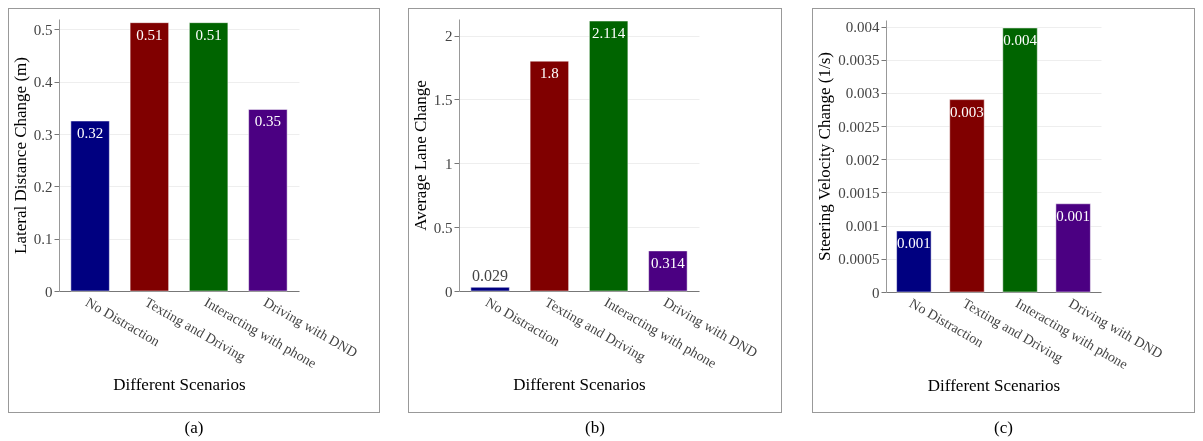 The height and width of the screenshot is (441, 1203). What do you see at coordinates (862, 226) in the screenshot?
I see `y-tick-label: 0.001` at bounding box center [862, 226].